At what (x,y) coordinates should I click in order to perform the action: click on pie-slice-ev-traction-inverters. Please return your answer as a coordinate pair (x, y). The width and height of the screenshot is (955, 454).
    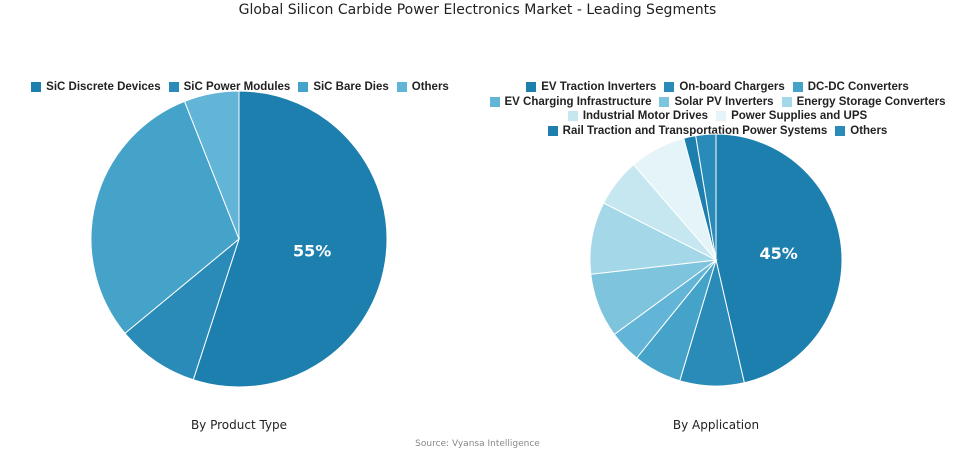
    Looking at the image, I should click on (779, 258).